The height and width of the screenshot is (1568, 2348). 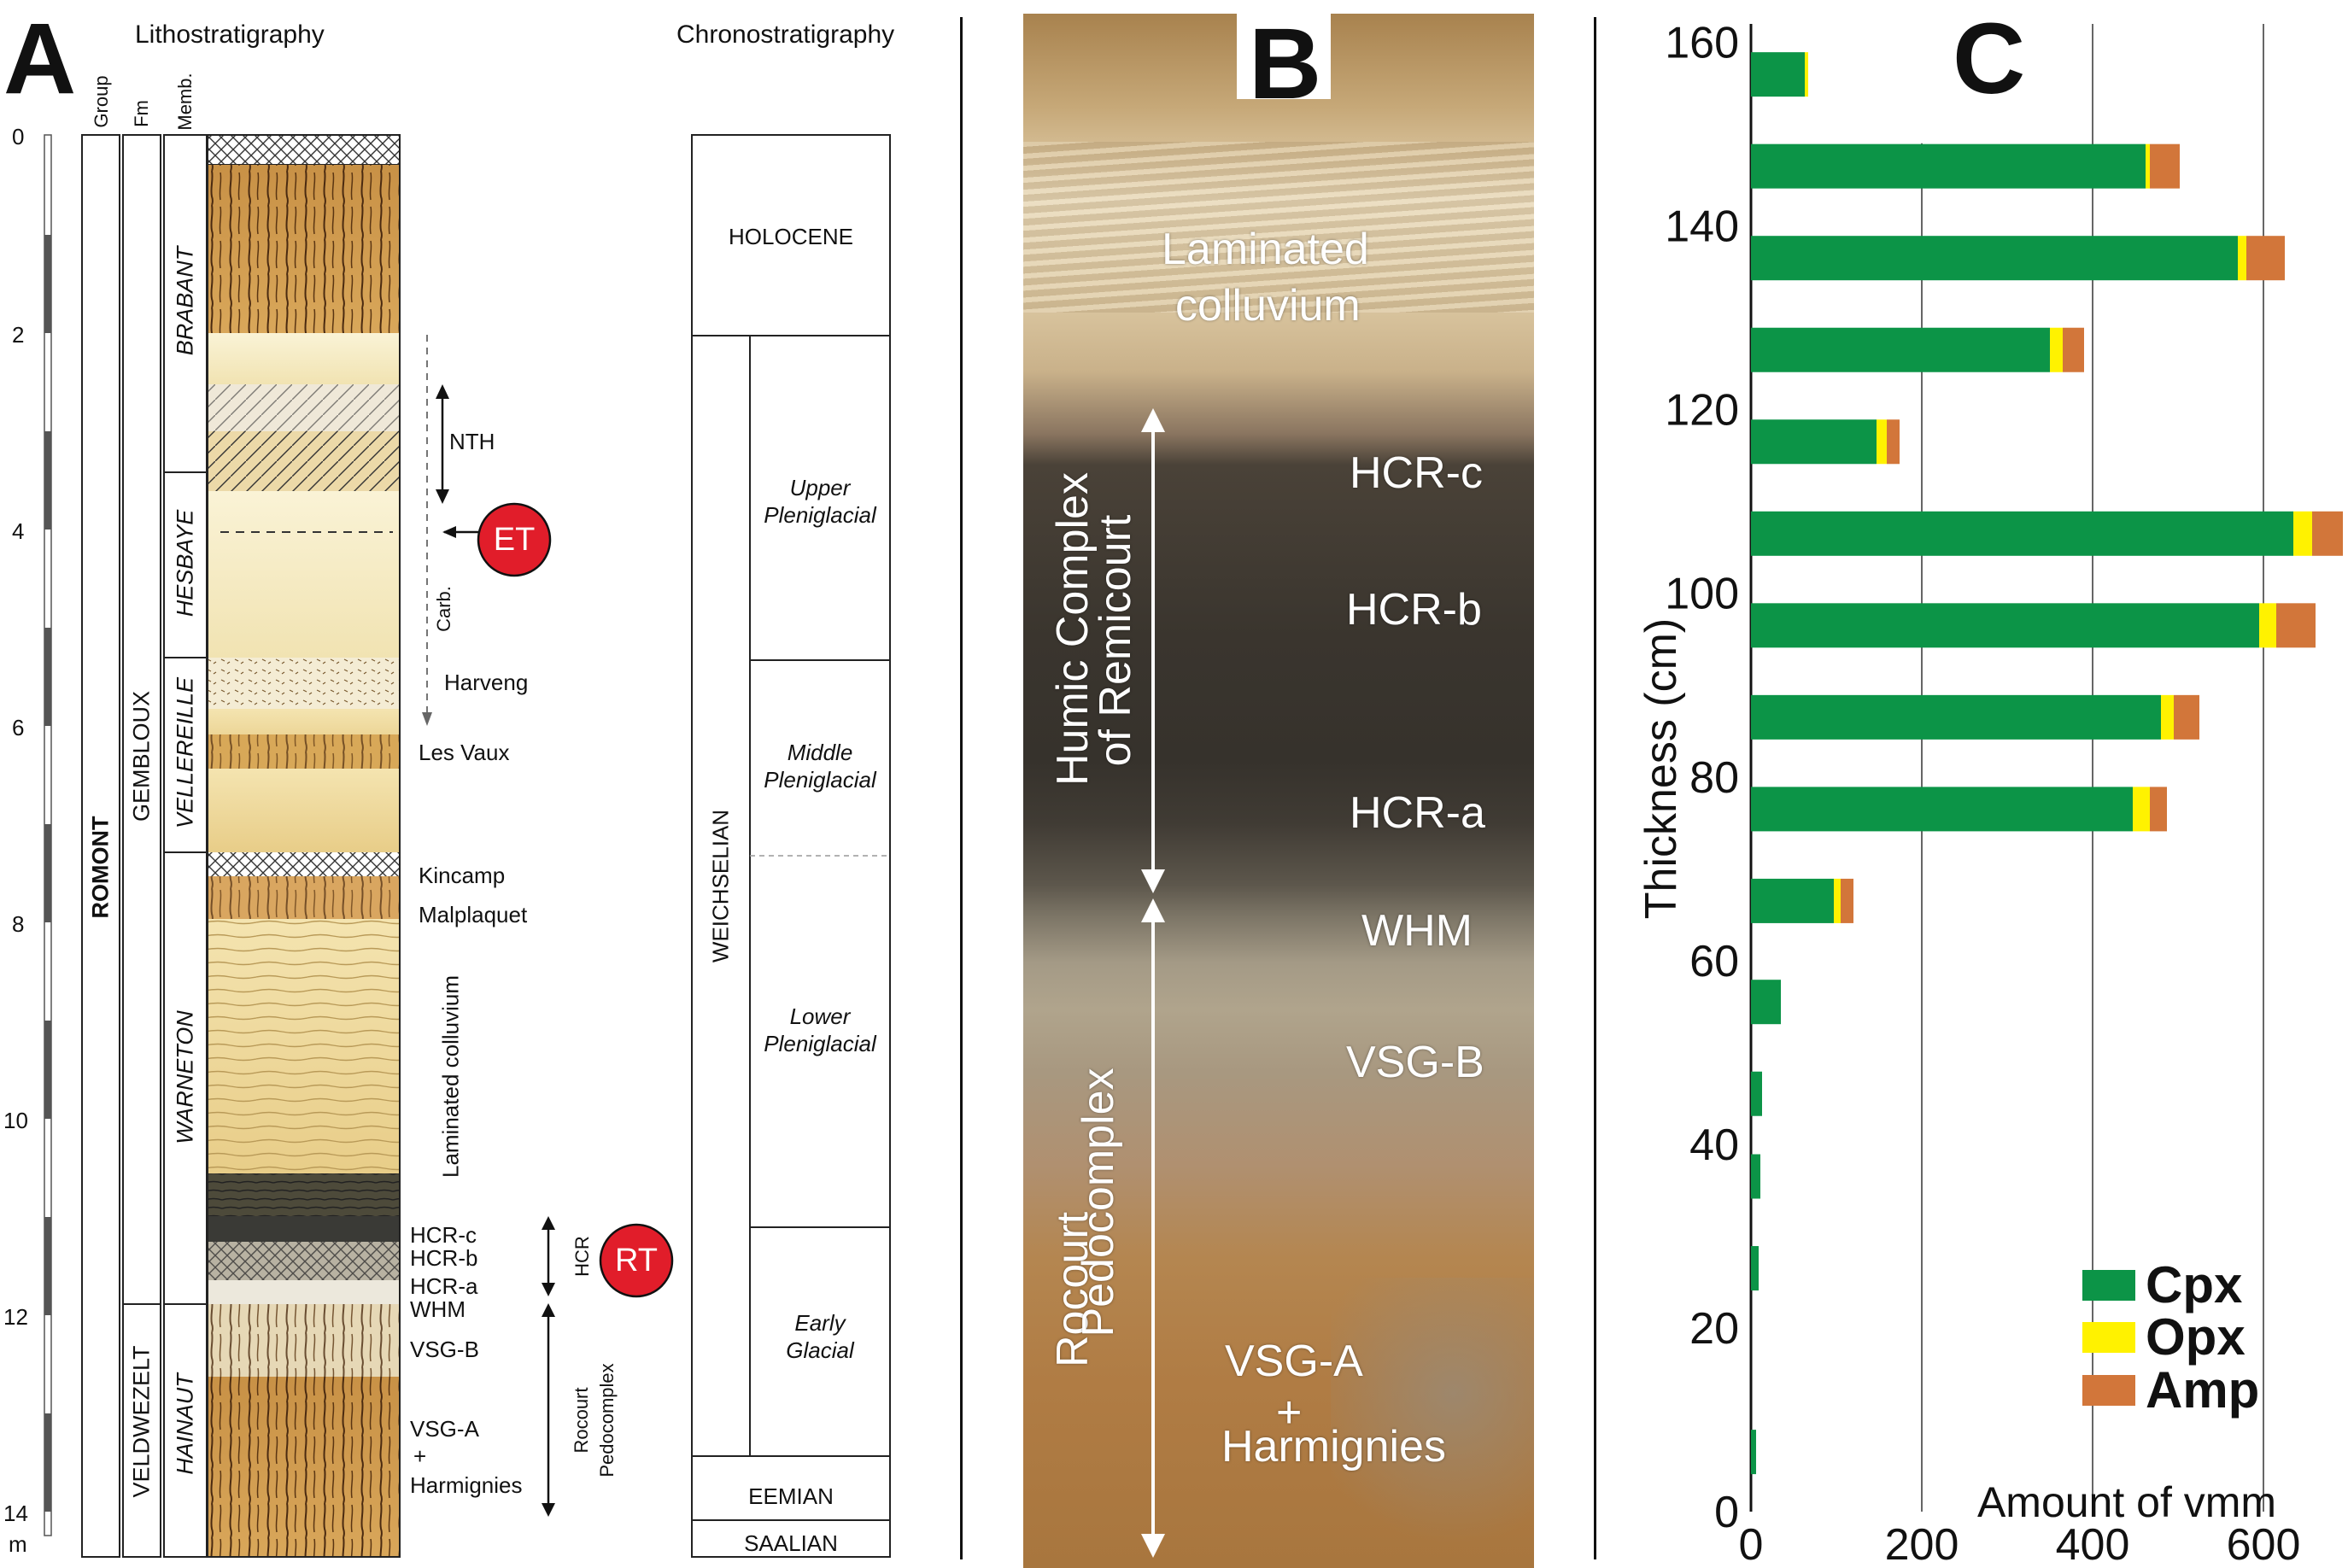 What do you see at coordinates (636, 1260) in the screenshot?
I see `badge-rt: RT` at bounding box center [636, 1260].